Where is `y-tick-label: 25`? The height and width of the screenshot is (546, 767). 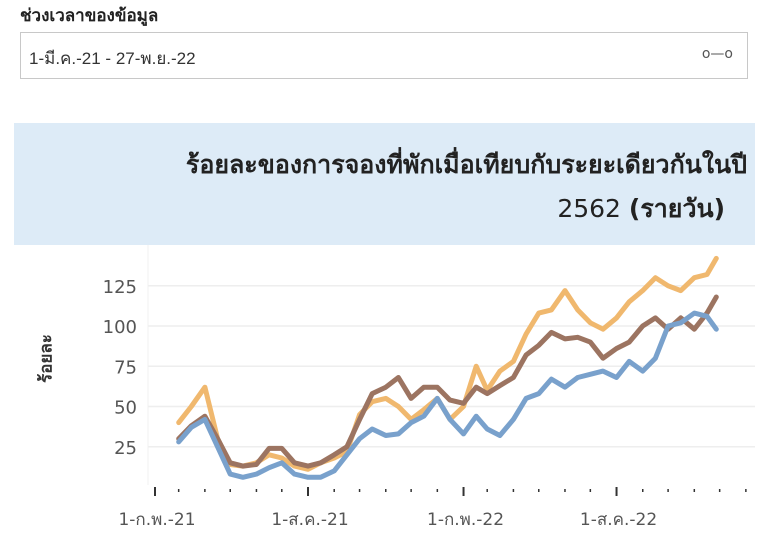
y-tick-label: 25 is located at coordinates (125, 448).